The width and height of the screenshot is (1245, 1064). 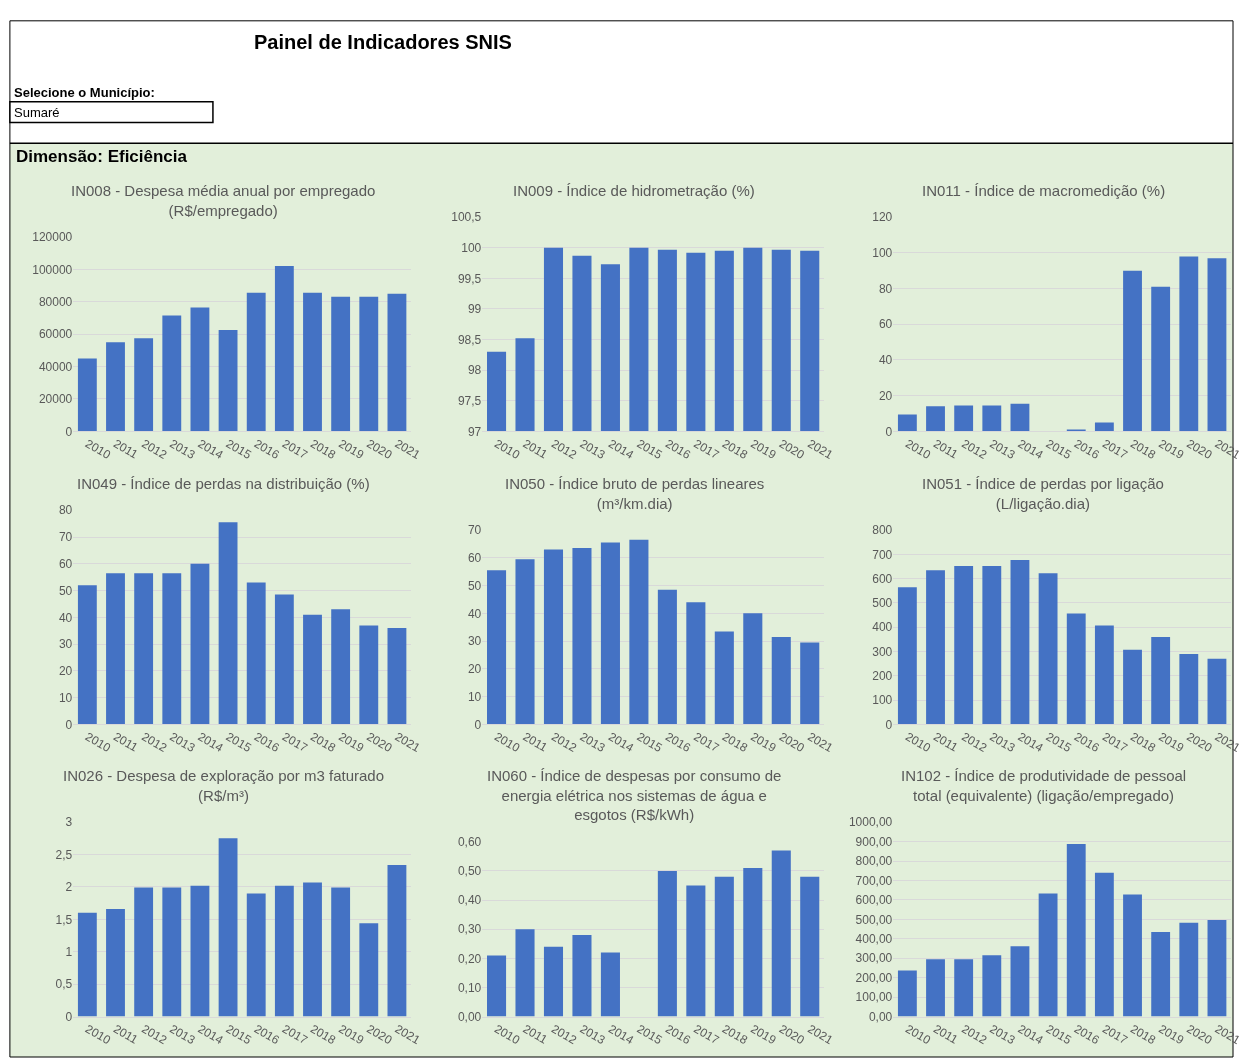 I want to click on y-tick-label: 97,5, so click(x=469, y=400).